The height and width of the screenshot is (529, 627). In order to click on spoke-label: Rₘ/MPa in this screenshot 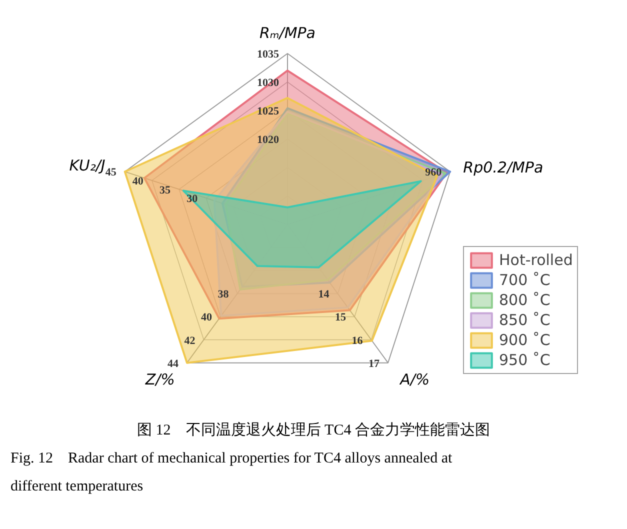, I will do `click(288, 33)`.